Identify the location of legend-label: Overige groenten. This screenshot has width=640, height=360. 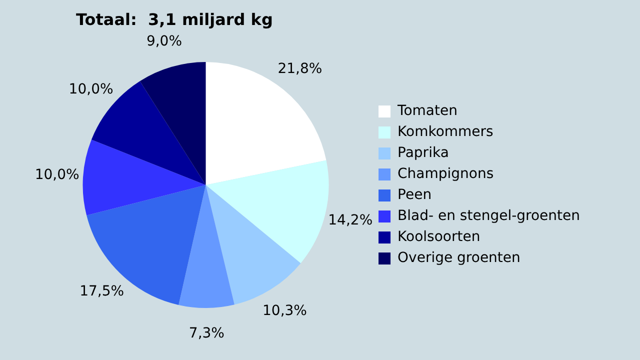
(459, 258).